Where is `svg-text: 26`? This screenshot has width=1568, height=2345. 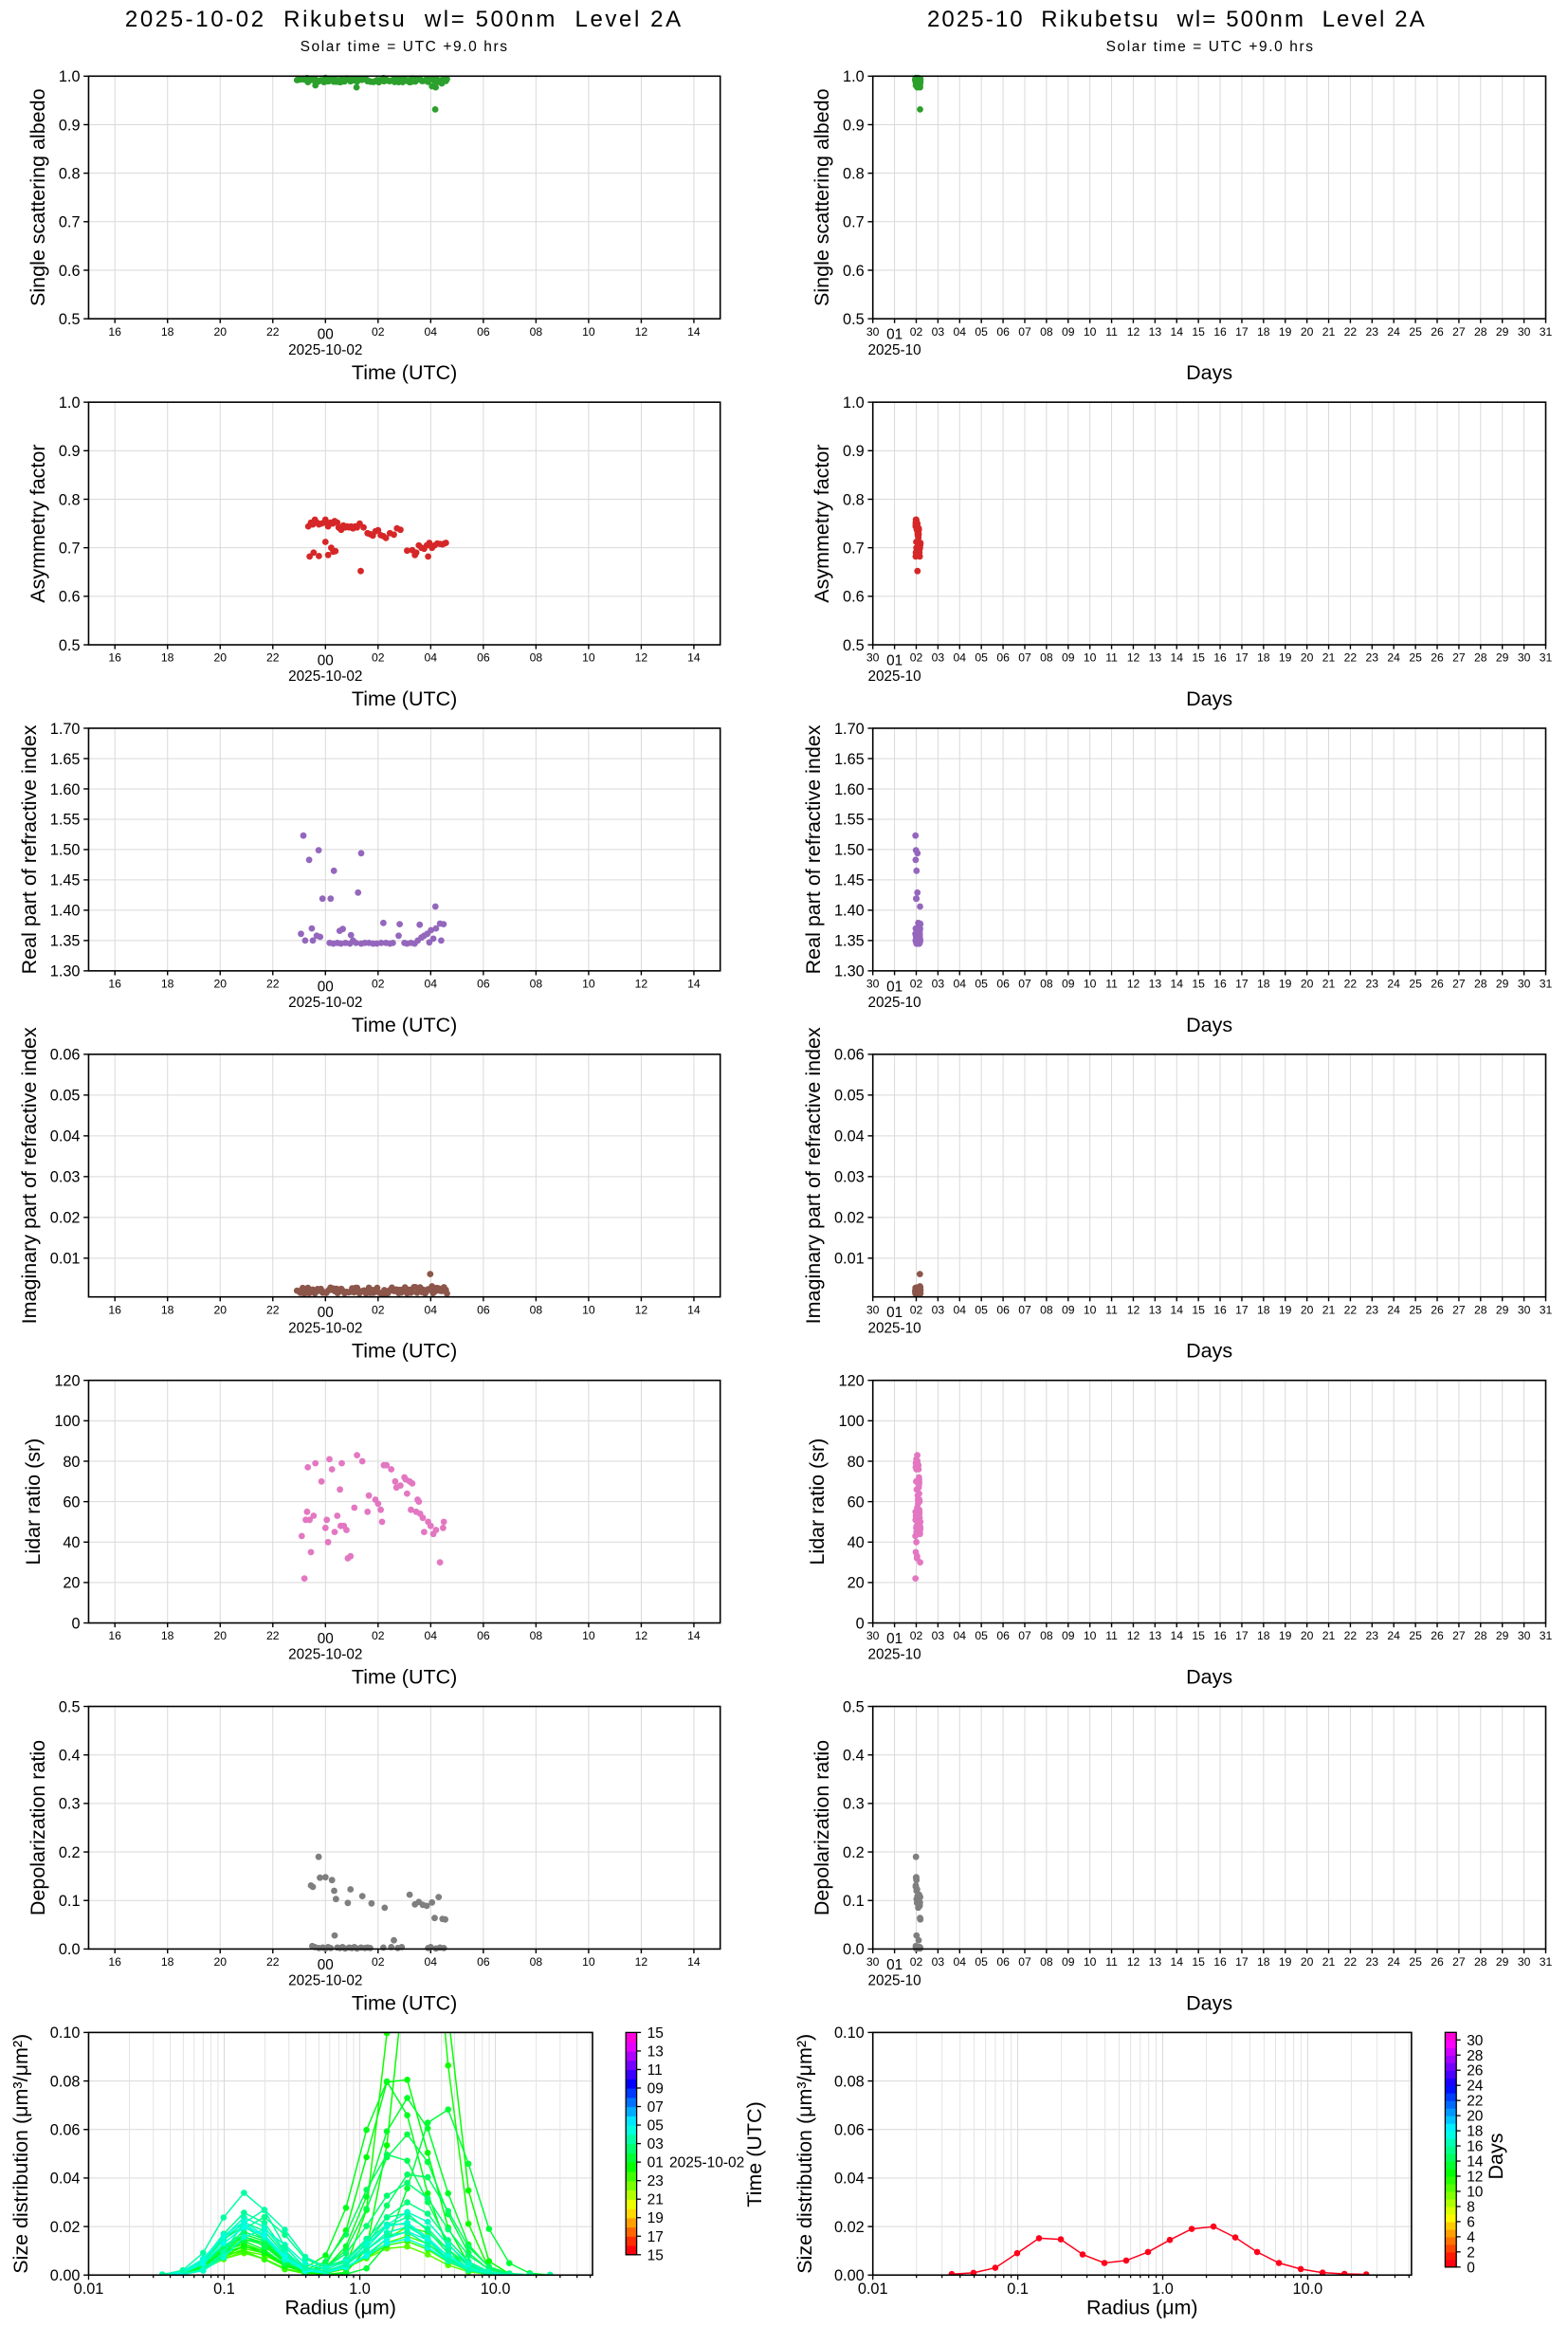 svg-text: 26 is located at coordinates (1437, 332).